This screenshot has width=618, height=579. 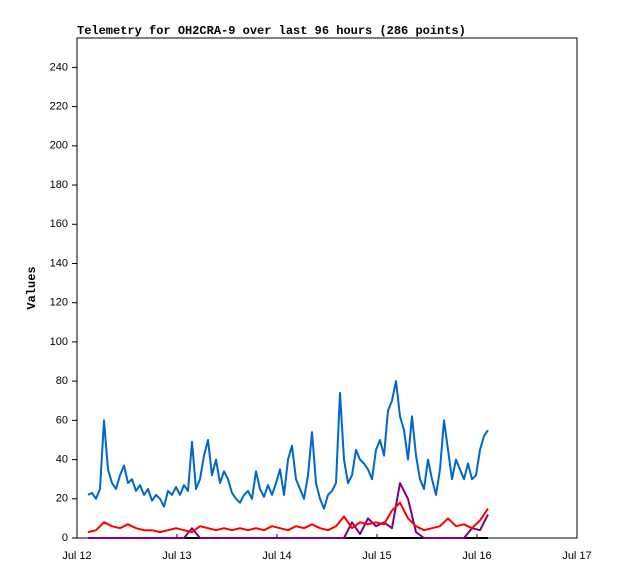 What do you see at coordinates (59, 303) in the screenshot?
I see `y-tick-label: 120` at bounding box center [59, 303].